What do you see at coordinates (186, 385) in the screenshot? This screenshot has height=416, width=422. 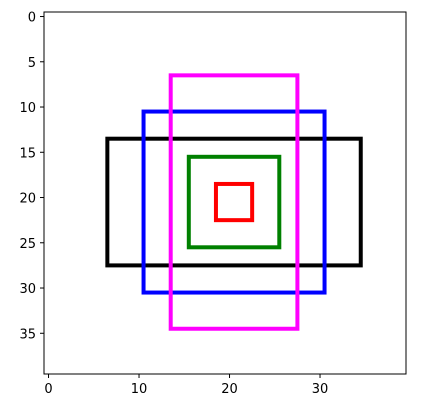 I see `x-axis-ticks: 0 10 20 30` at bounding box center [186, 385].